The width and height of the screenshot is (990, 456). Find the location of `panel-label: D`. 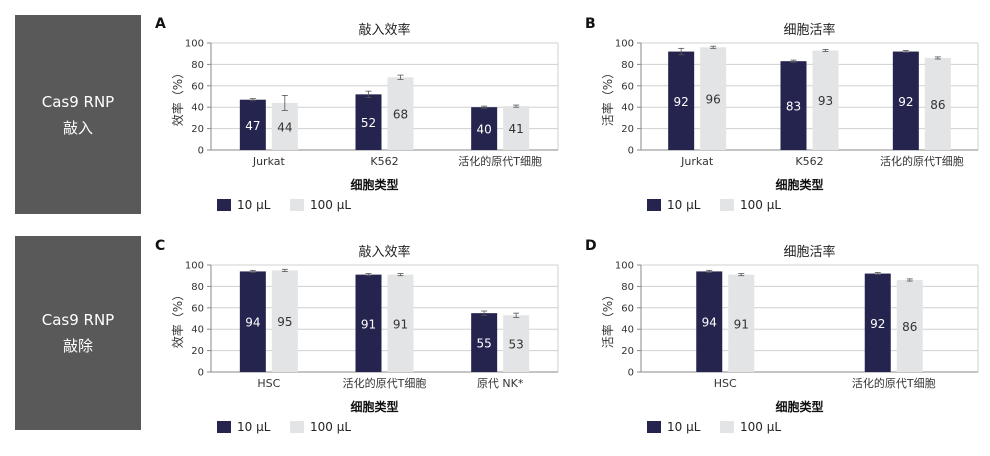

panel-label: D is located at coordinates (591, 246).